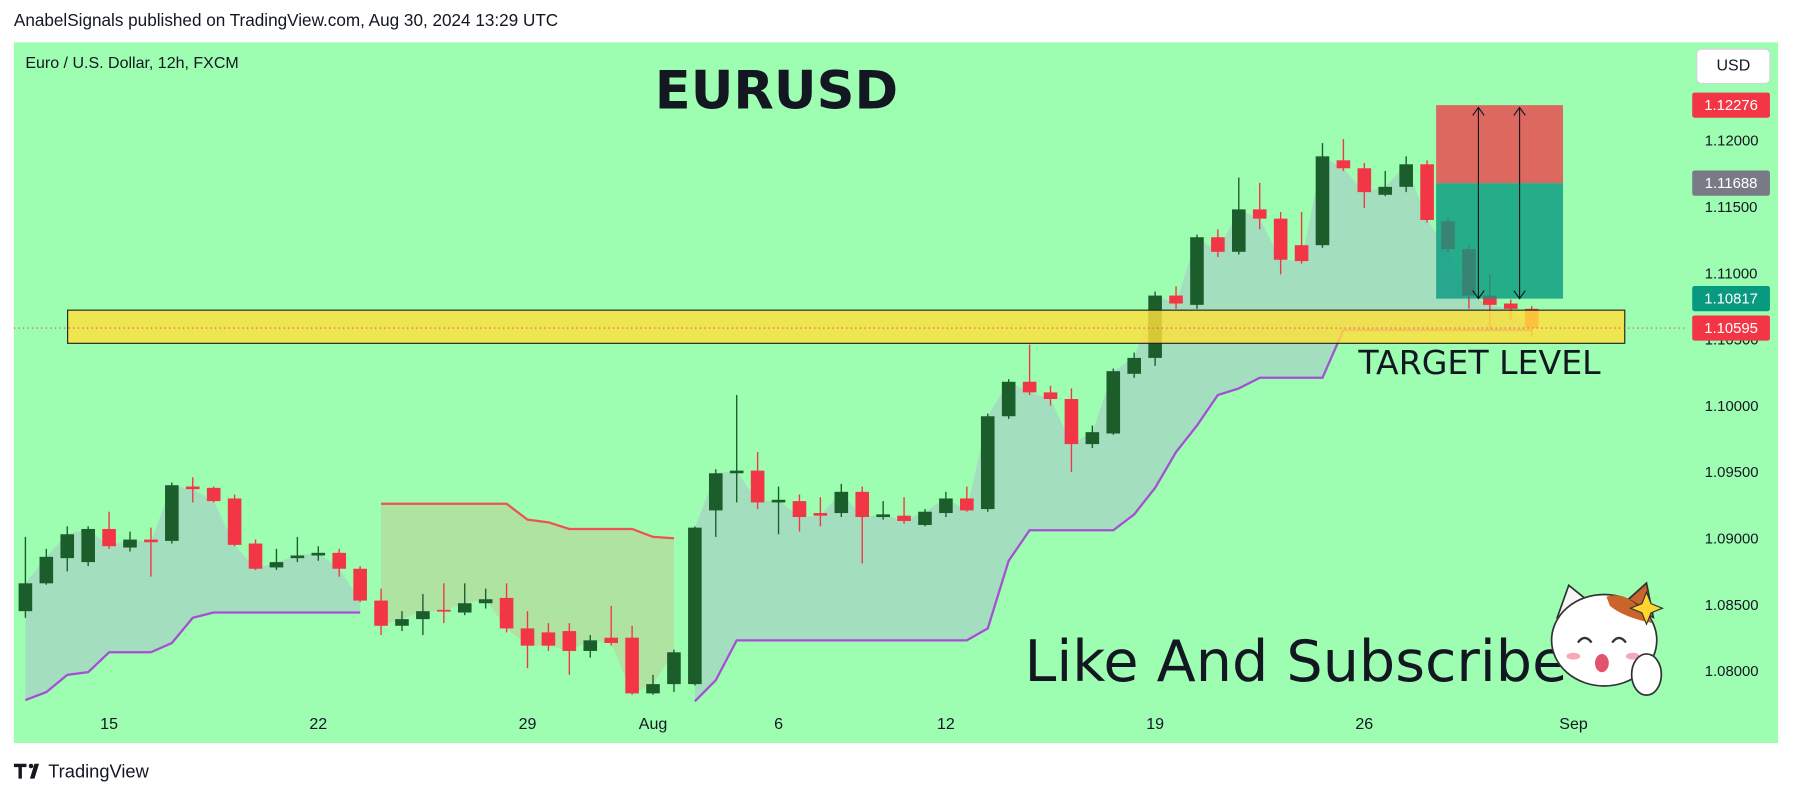  I want to click on x-tick-label: 26, so click(1364, 724).